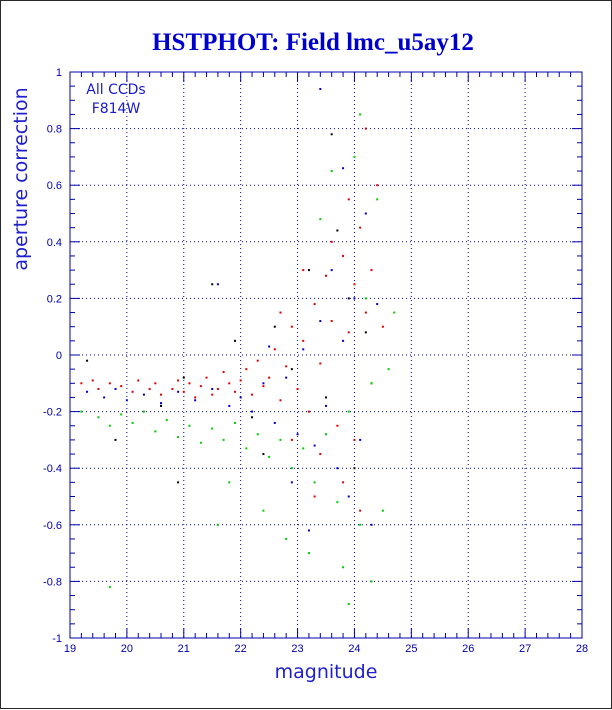  Describe the element at coordinates (326, 672) in the screenshot. I see `x-axis-label: magnitude` at that location.